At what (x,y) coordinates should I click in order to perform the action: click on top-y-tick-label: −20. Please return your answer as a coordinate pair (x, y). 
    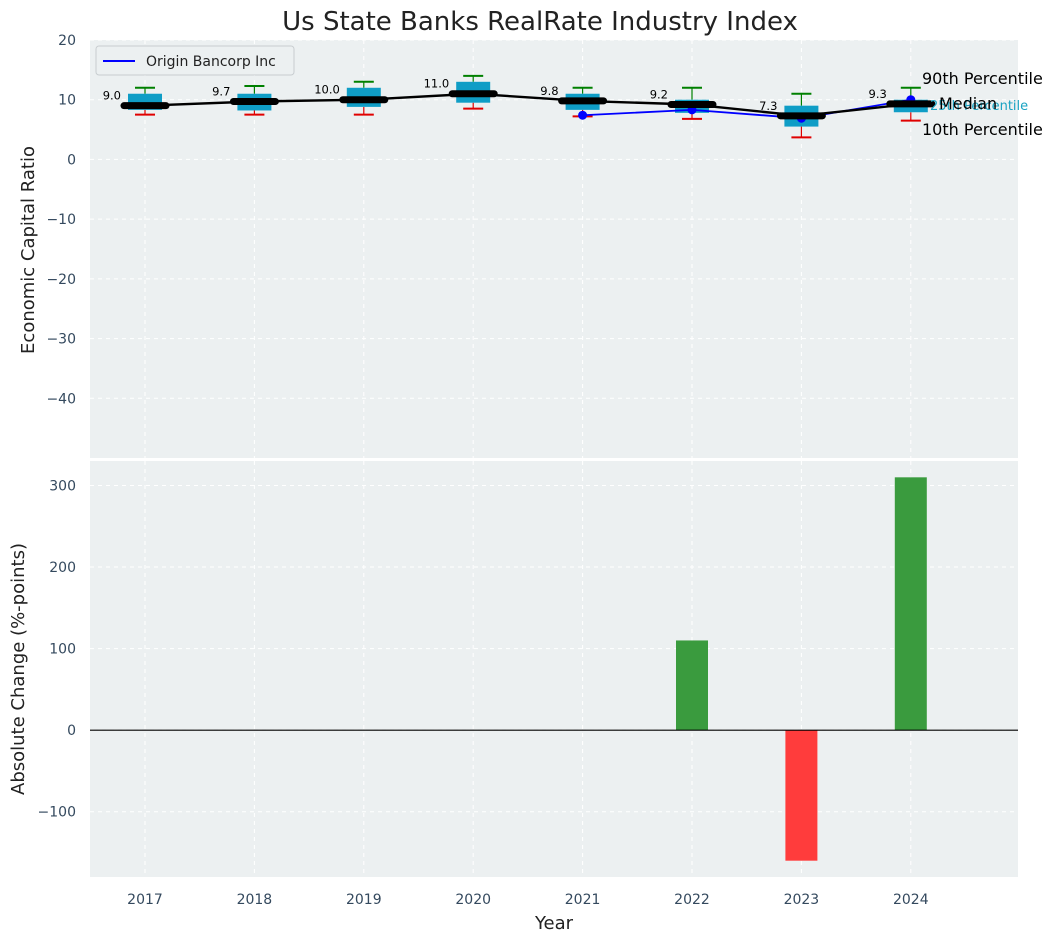
    Looking at the image, I should click on (61, 280).